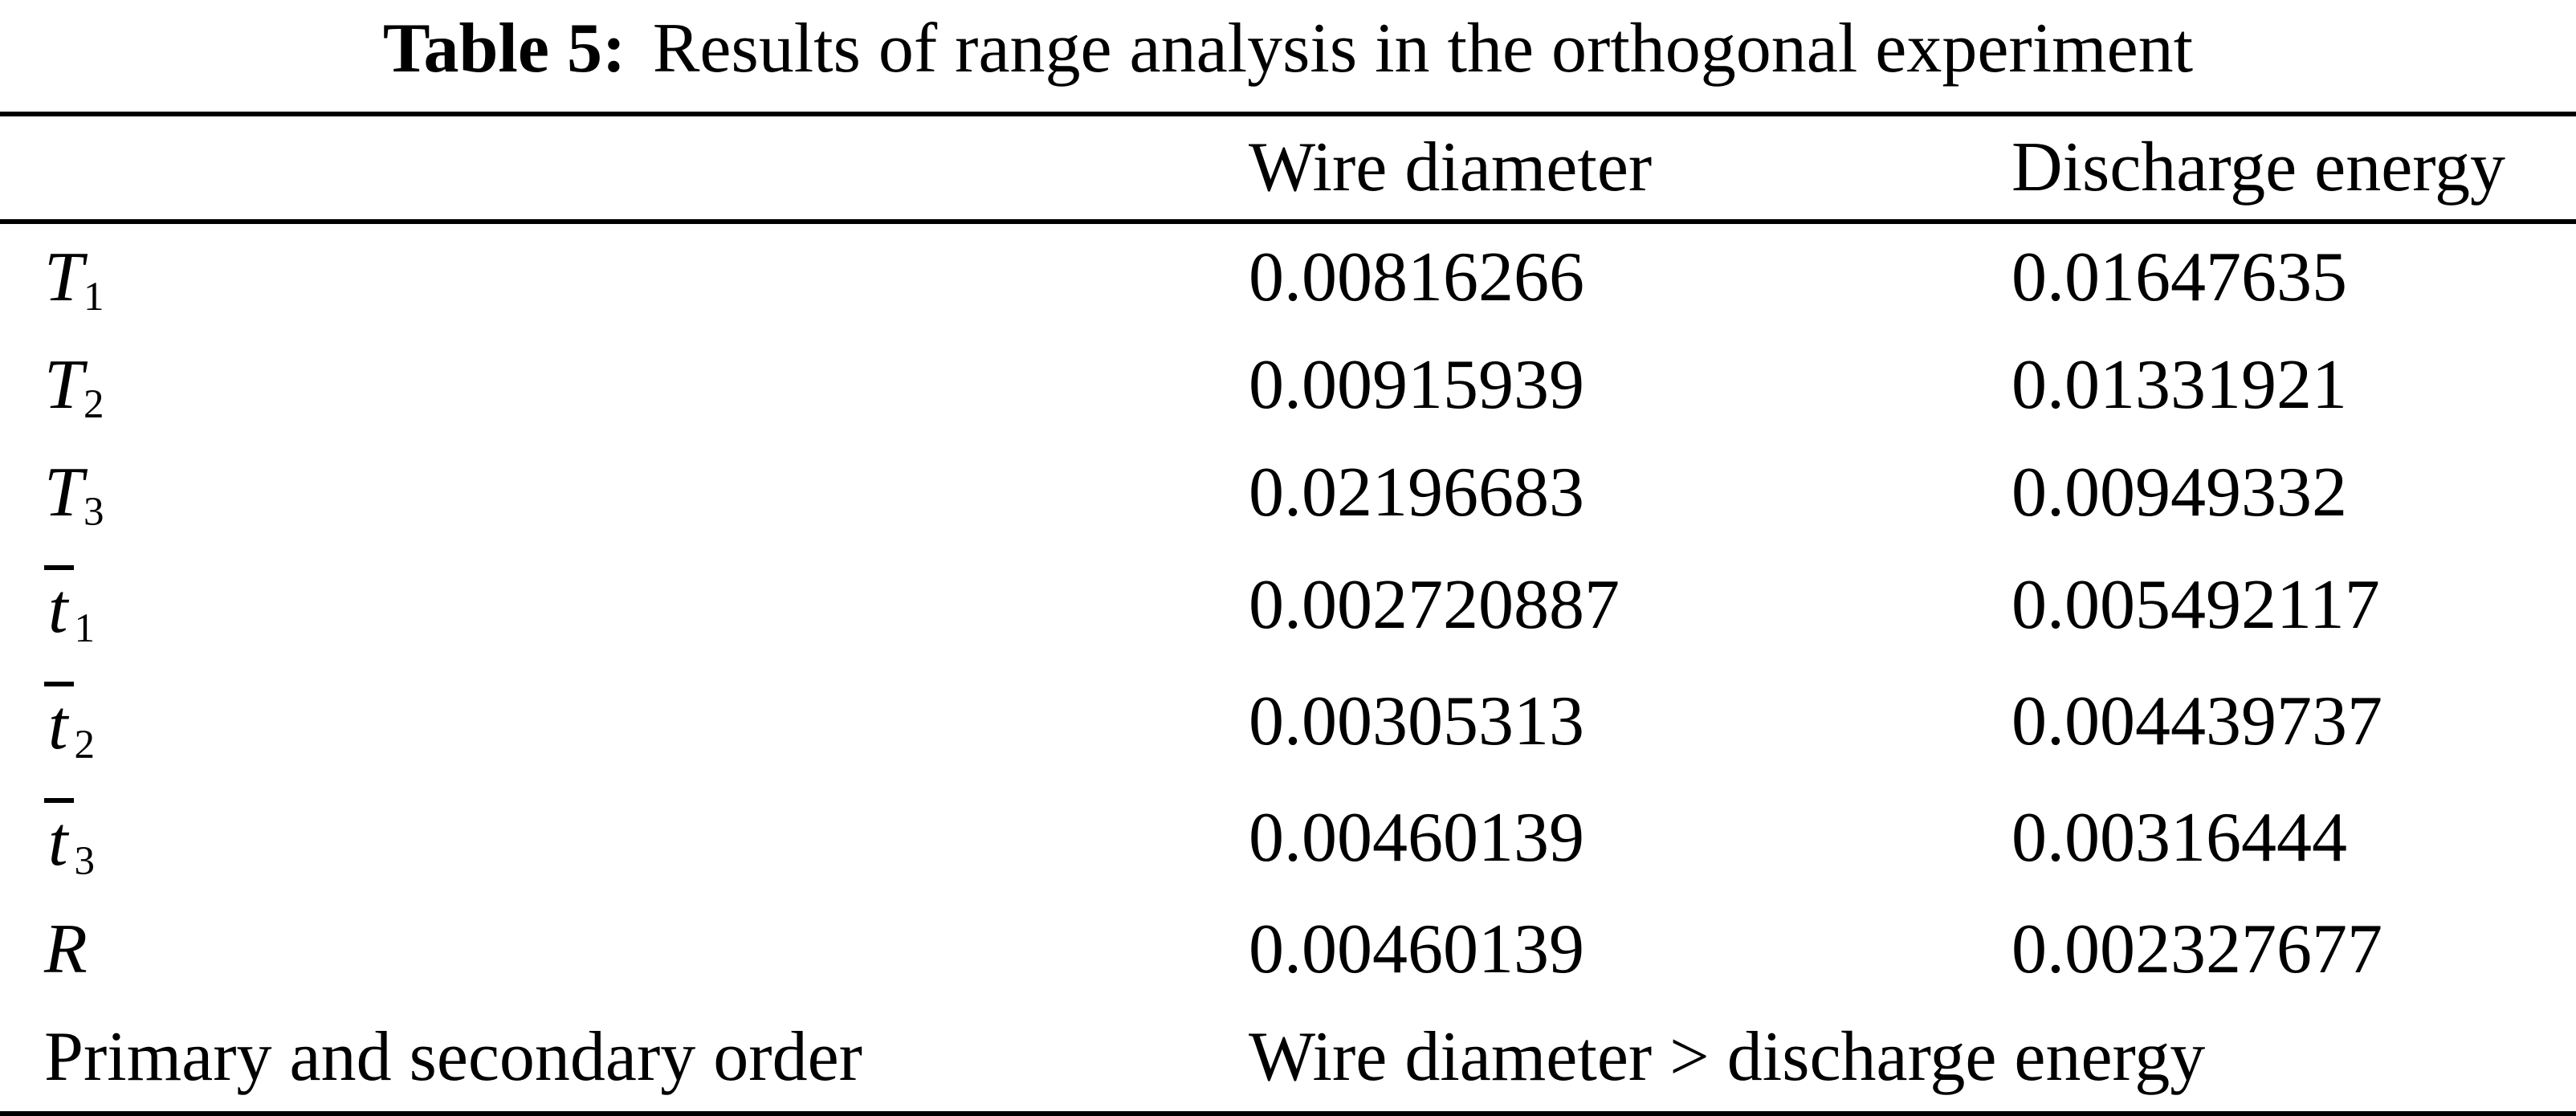 This screenshot has width=2576, height=1116. What do you see at coordinates (2196, 721) in the screenshot?
I see `cell-discharge-energy: 0.004439737` at bounding box center [2196, 721].